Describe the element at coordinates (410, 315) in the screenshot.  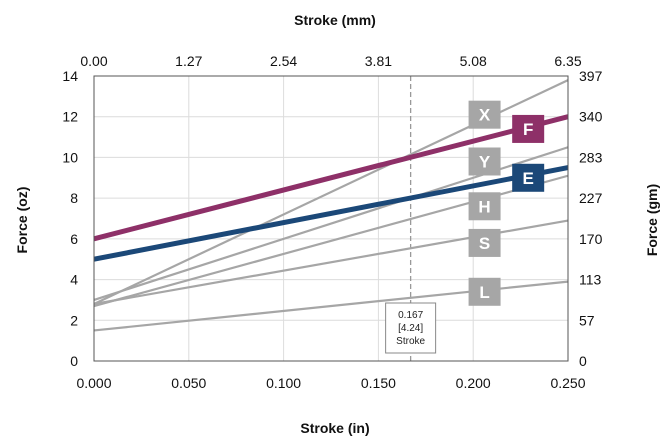
I see `reference-note-line: 0.167` at that location.